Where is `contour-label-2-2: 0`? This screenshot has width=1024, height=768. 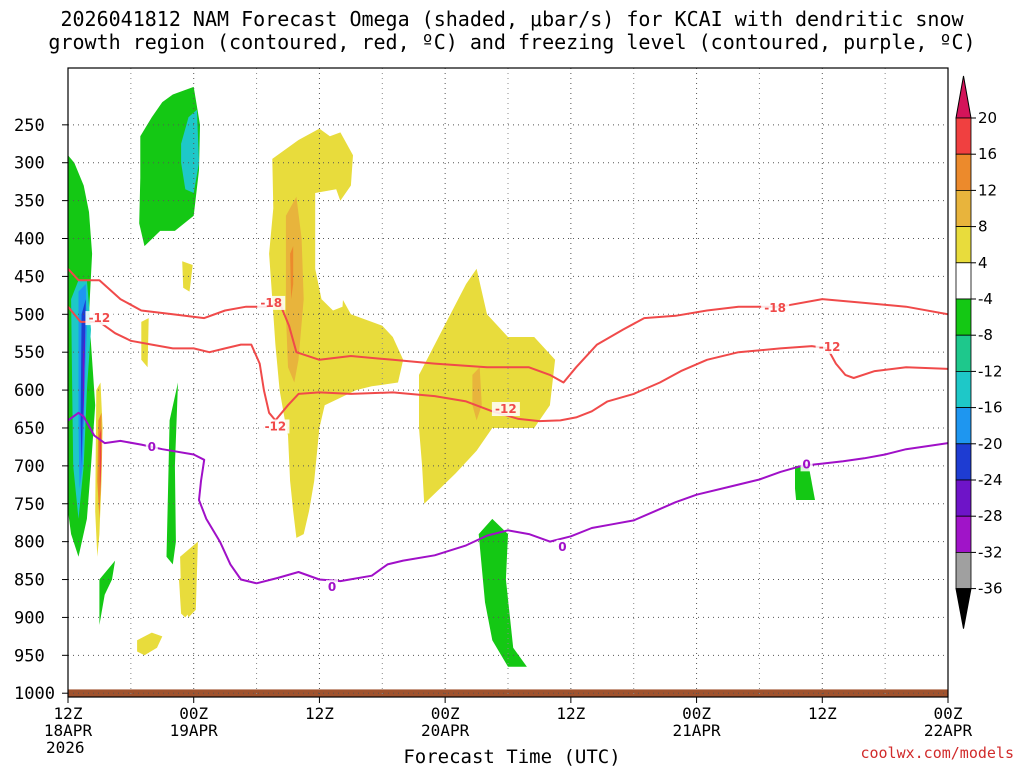
contour-label-2-2: 0 is located at coordinates (562, 547).